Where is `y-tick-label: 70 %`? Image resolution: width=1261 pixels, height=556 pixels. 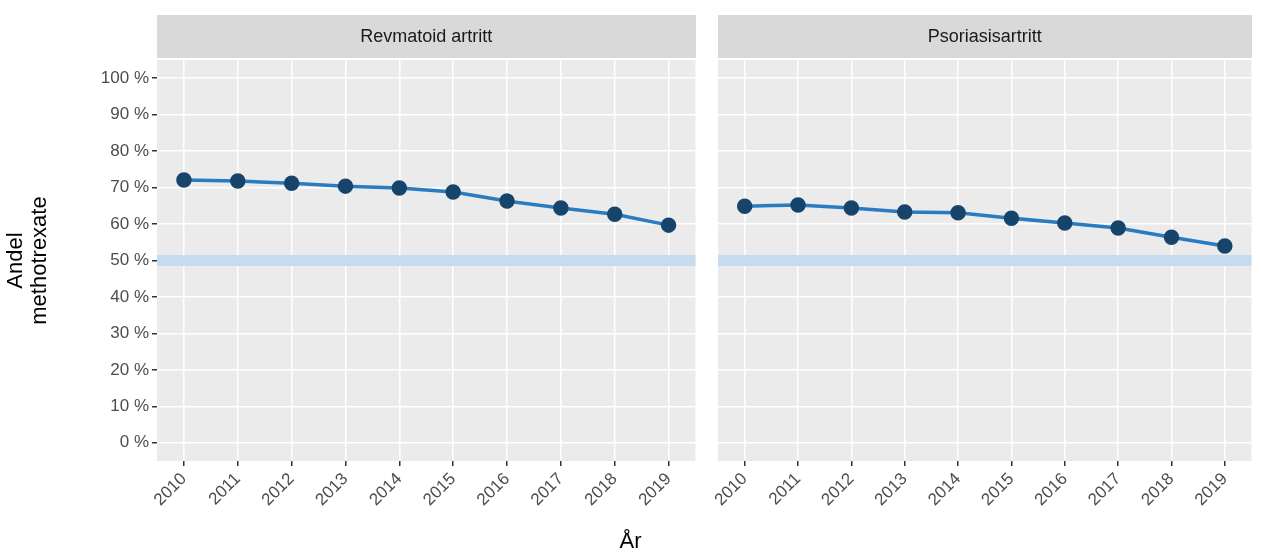
y-tick-label: 70 % is located at coordinates (129, 187).